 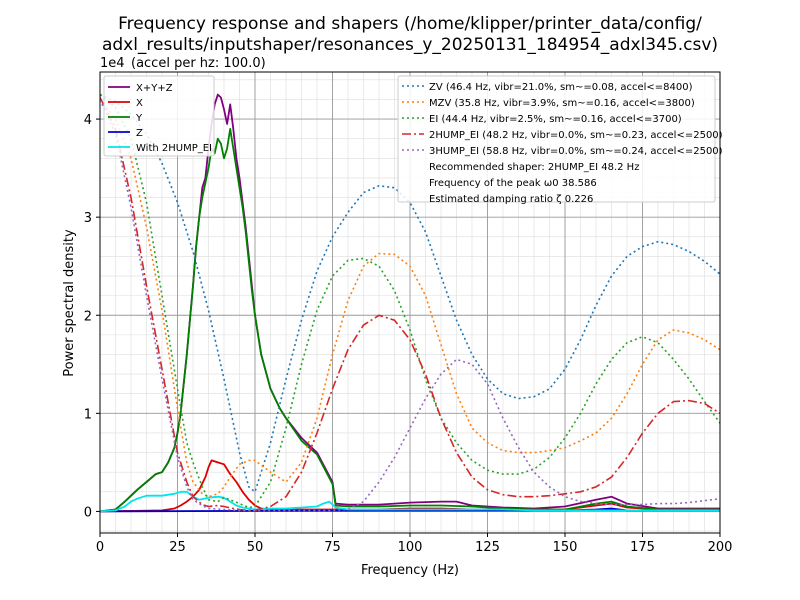 I want to click on legend-left: X+Y+Z XYZ With 2HUMP_EI, so click(x=159, y=116).